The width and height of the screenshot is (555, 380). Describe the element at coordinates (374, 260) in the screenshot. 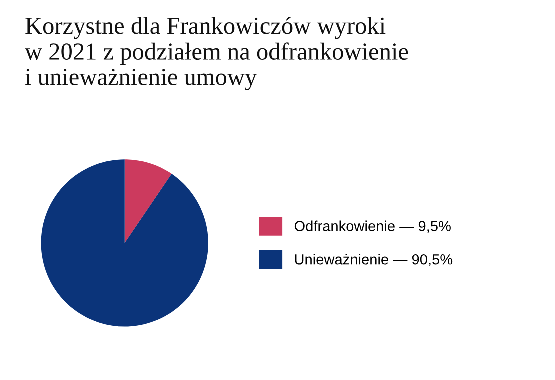

I see `legend-label: Unieważnienie — 90,5%` at that location.